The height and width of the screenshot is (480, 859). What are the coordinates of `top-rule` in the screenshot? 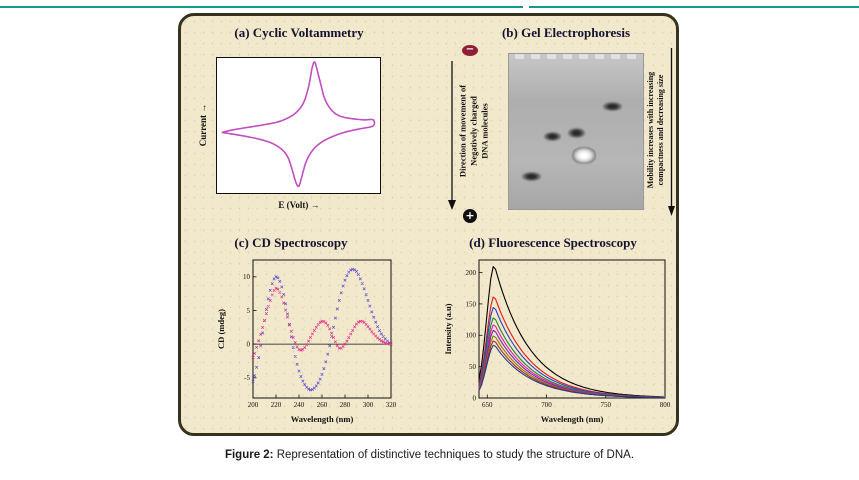 It's located at (429, 7).